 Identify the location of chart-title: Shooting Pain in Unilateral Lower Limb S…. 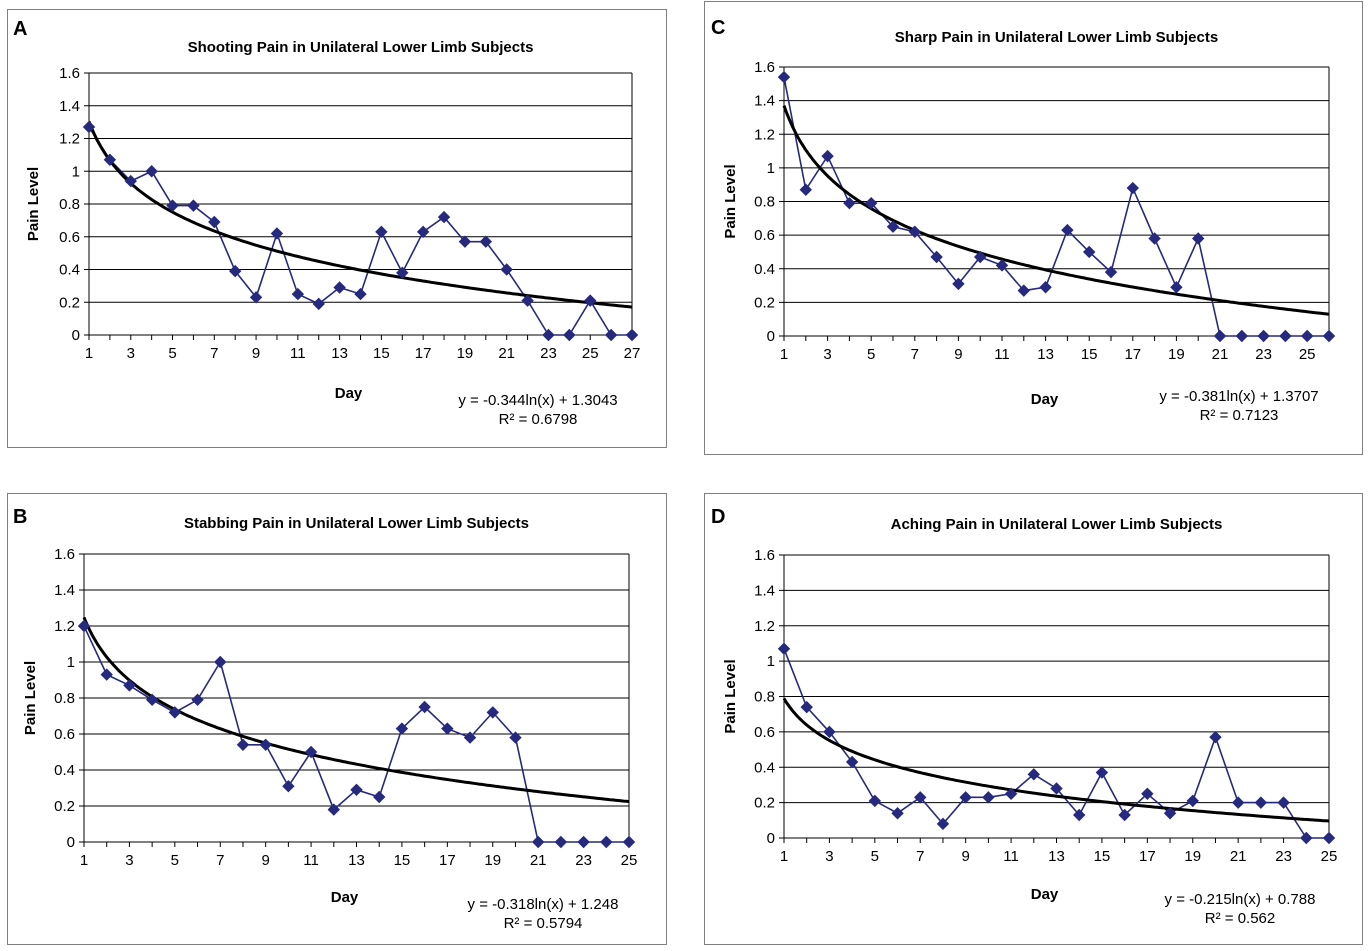
(361, 47).